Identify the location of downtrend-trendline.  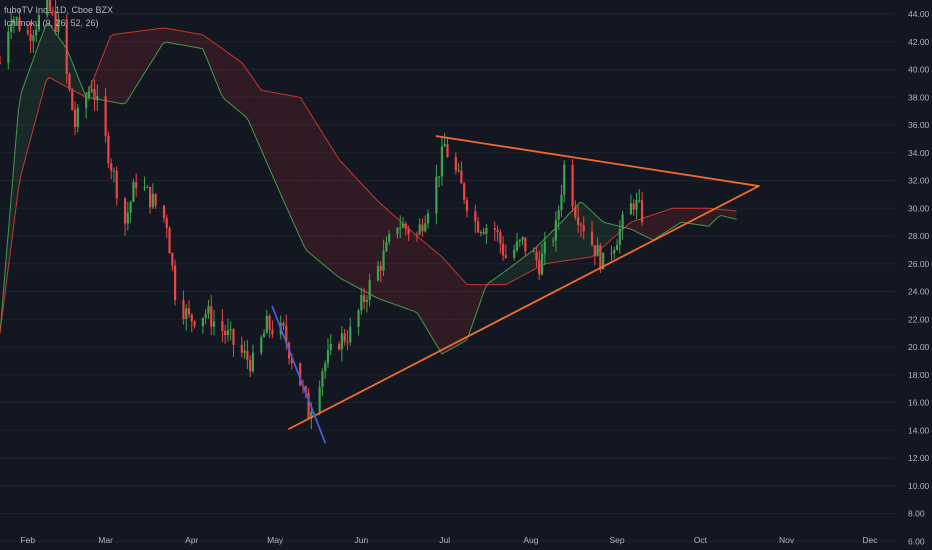
(299, 374).